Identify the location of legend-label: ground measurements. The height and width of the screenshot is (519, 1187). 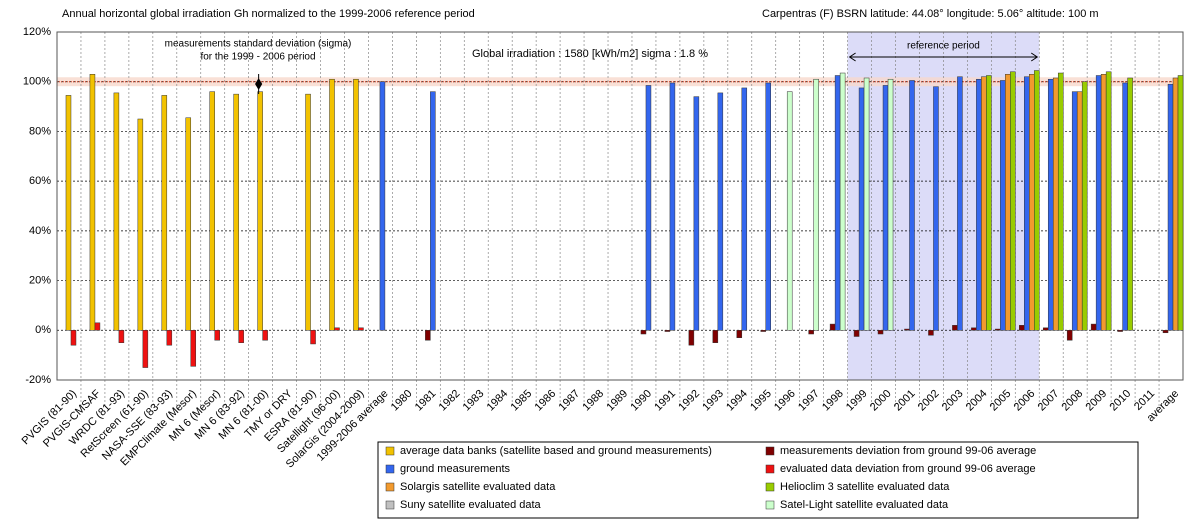
(455, 469).